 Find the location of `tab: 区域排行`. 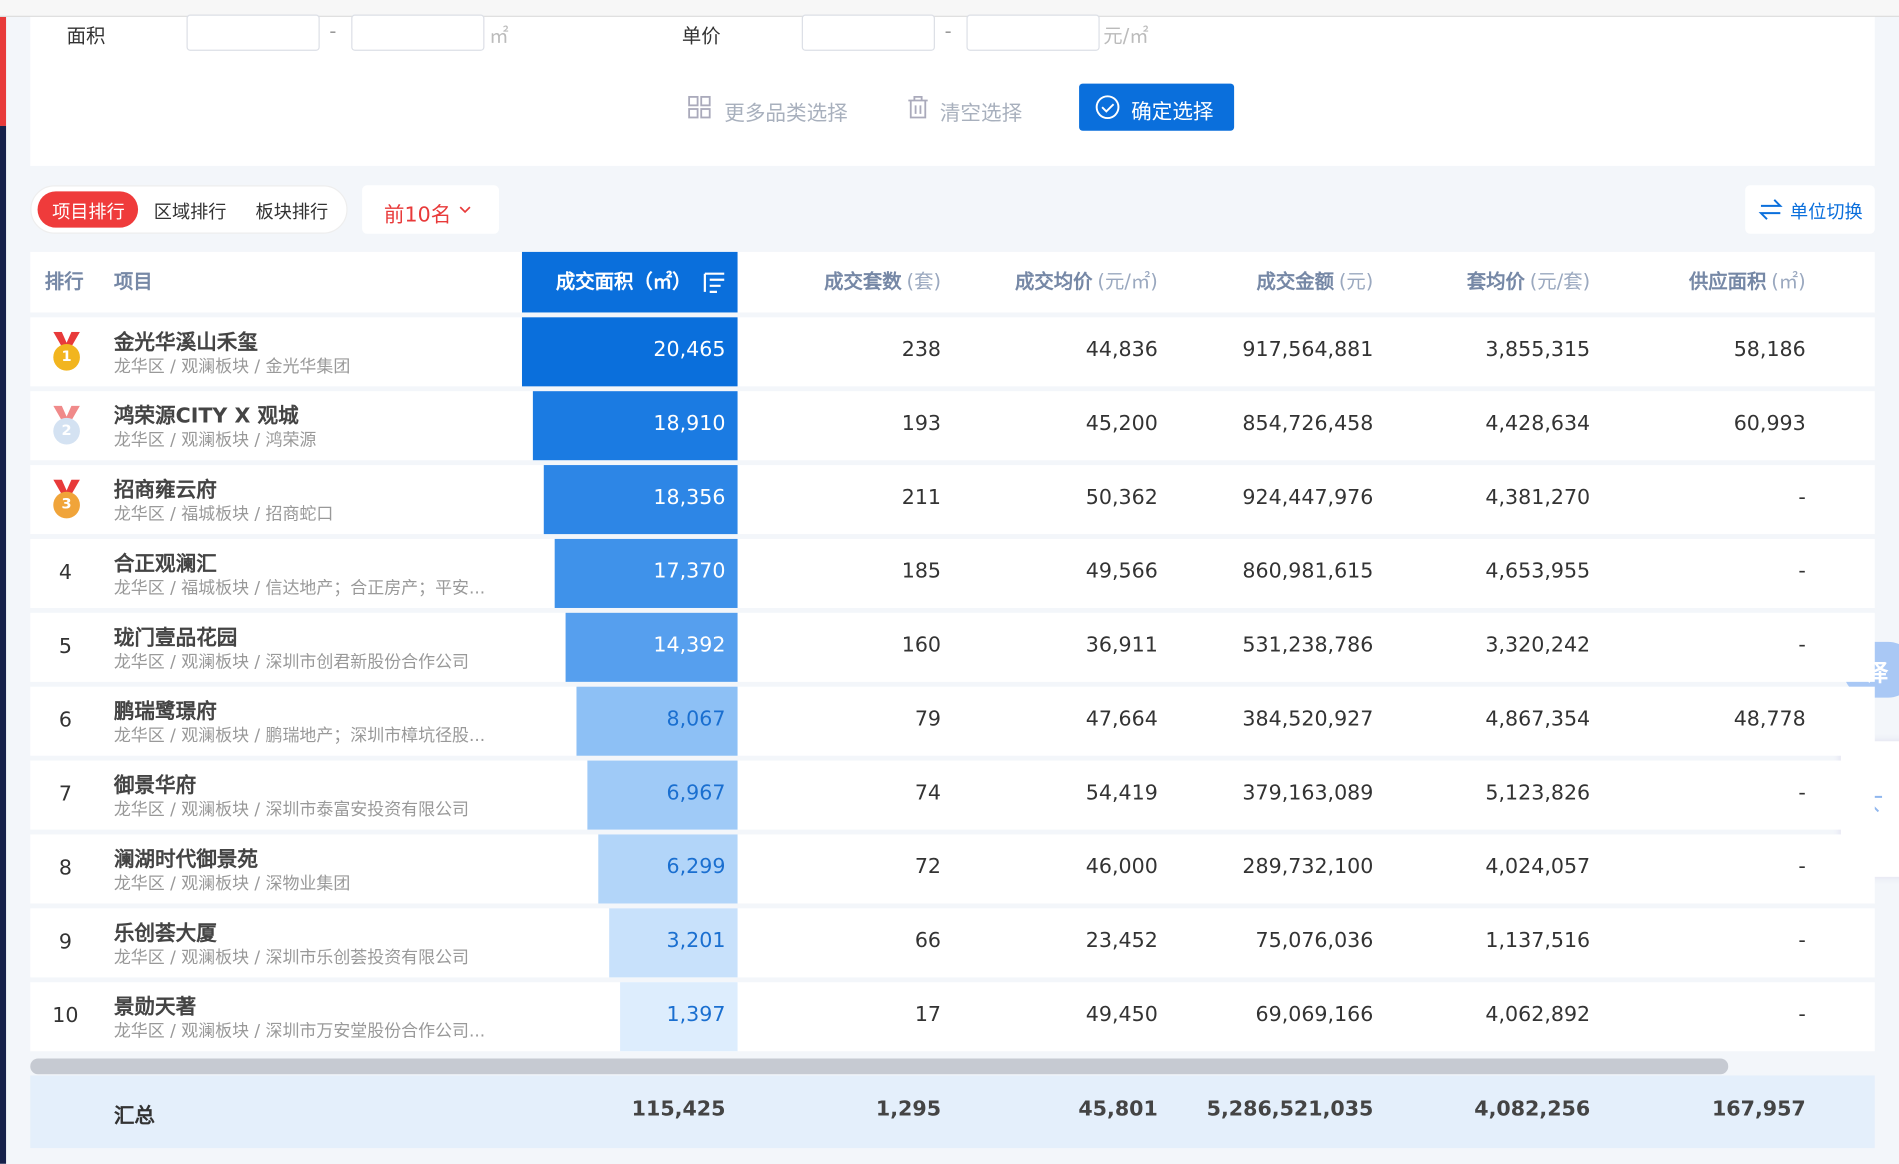

tab: 区域排行 is located at coordinates (190, 212).